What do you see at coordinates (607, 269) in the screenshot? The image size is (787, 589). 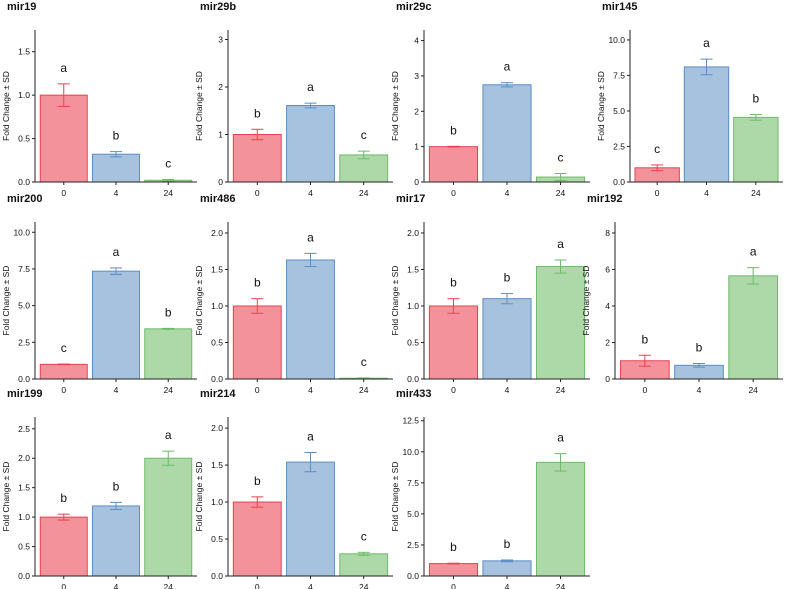 I see `y-tick-label: 6` at bounding box center [607, 269].